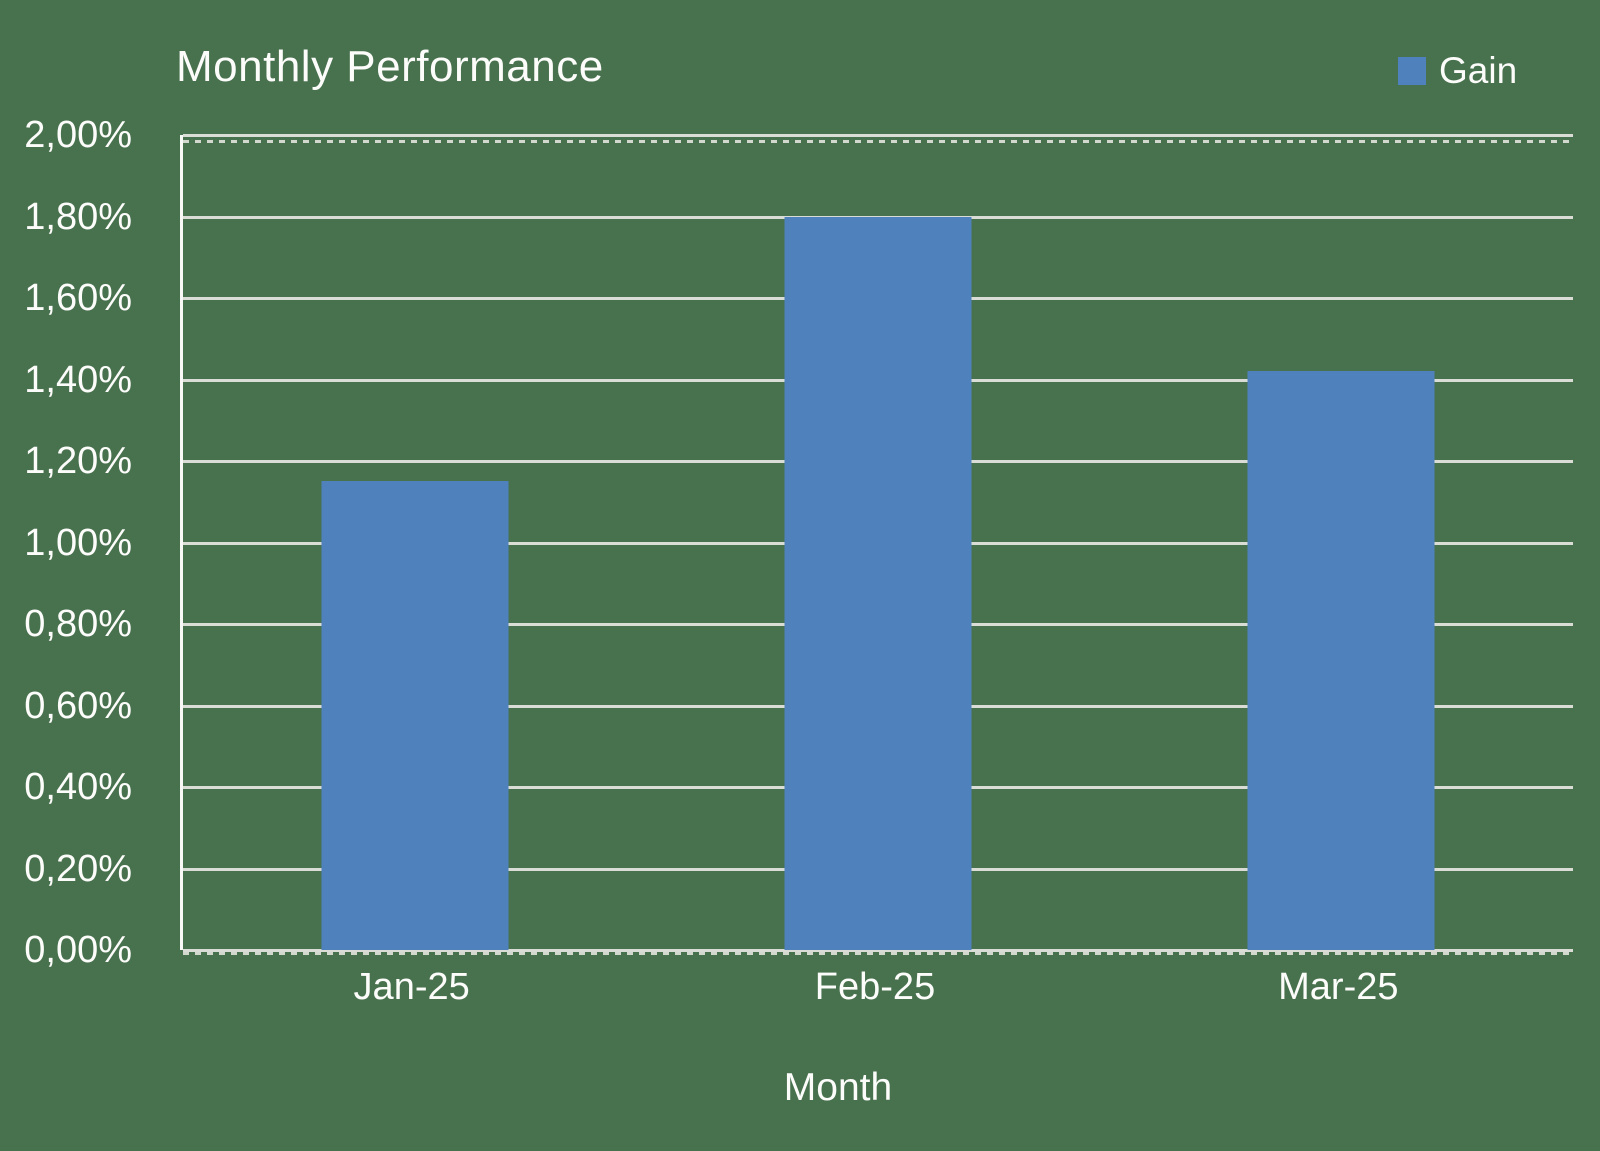 The image size is (1600, 1151). I want to click on legend: Gain, so click(1457, 70).